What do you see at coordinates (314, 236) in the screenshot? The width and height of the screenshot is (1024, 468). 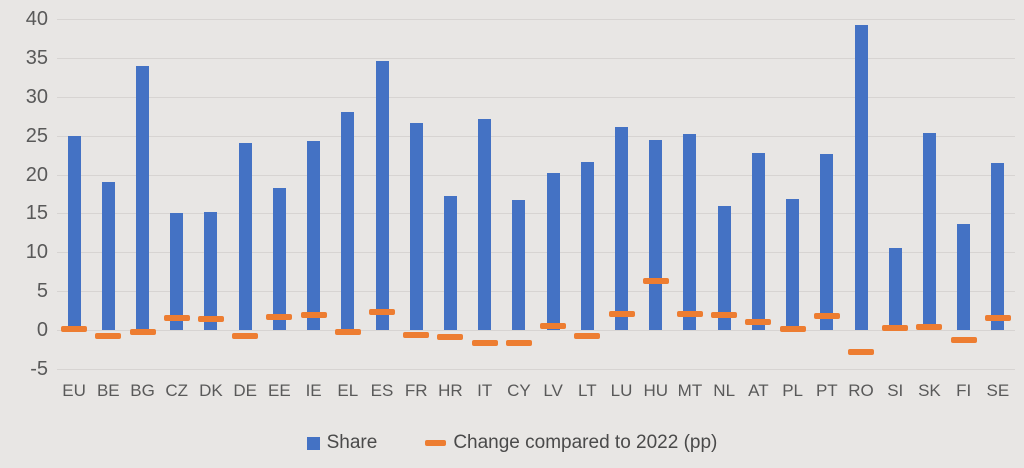 I see `bar-share-IE` at bounding box center [314, 236].